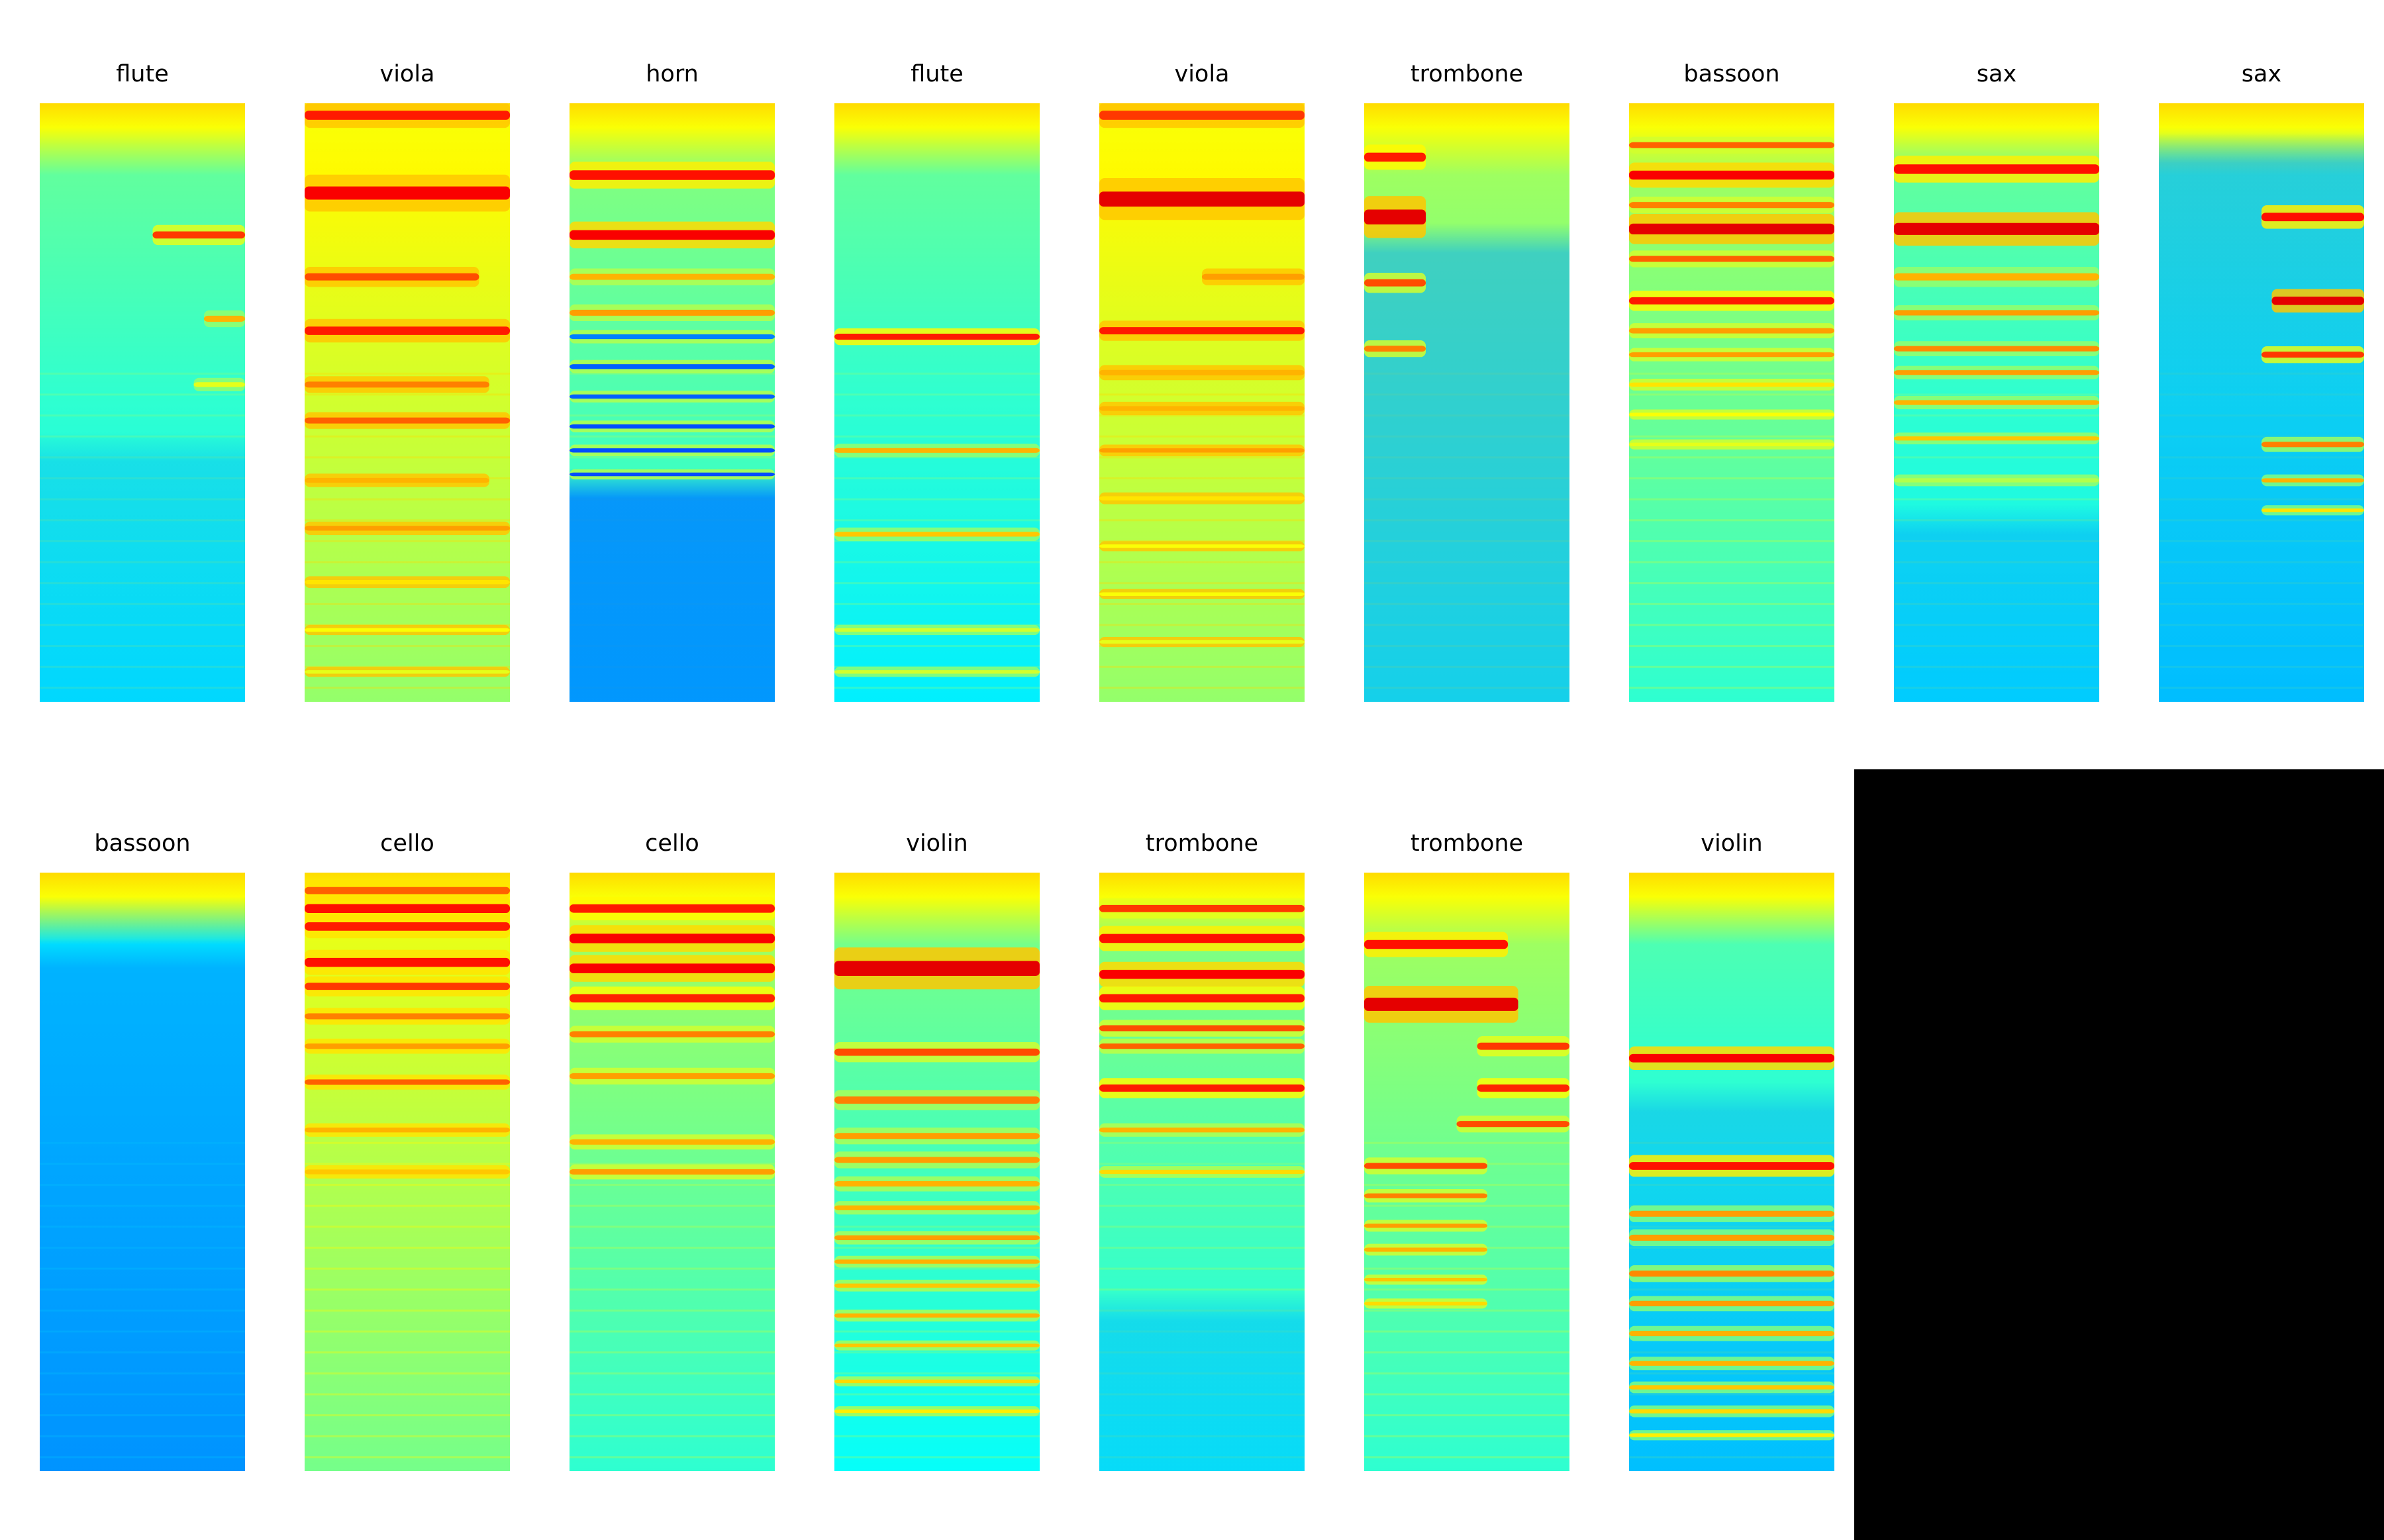 The image size is (2384, 1540). What do you see at coordinates (672, 843) in the screenshot?
I see `panel-title: cello` at bounding box center [672, 843].